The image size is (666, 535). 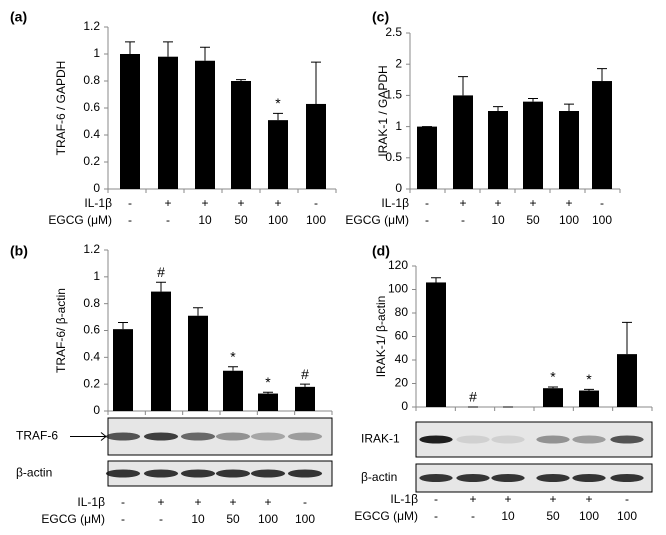 I want to click on y-axis-title: IRAK-1 / GAPDH, so click(x=383, y=110).